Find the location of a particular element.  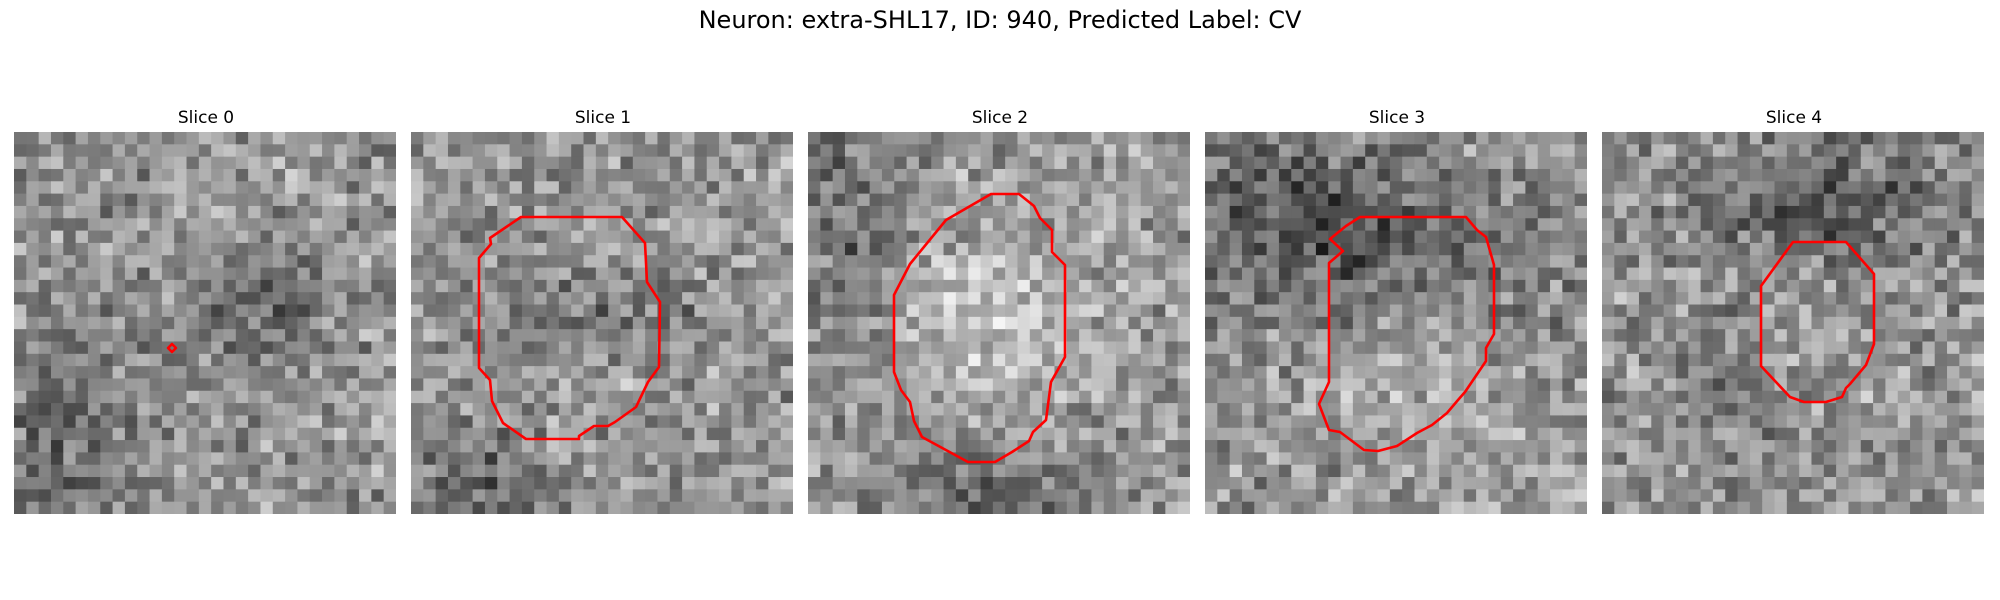

slice-panel-1: Slice 1 is located at coordinates (603, 310).